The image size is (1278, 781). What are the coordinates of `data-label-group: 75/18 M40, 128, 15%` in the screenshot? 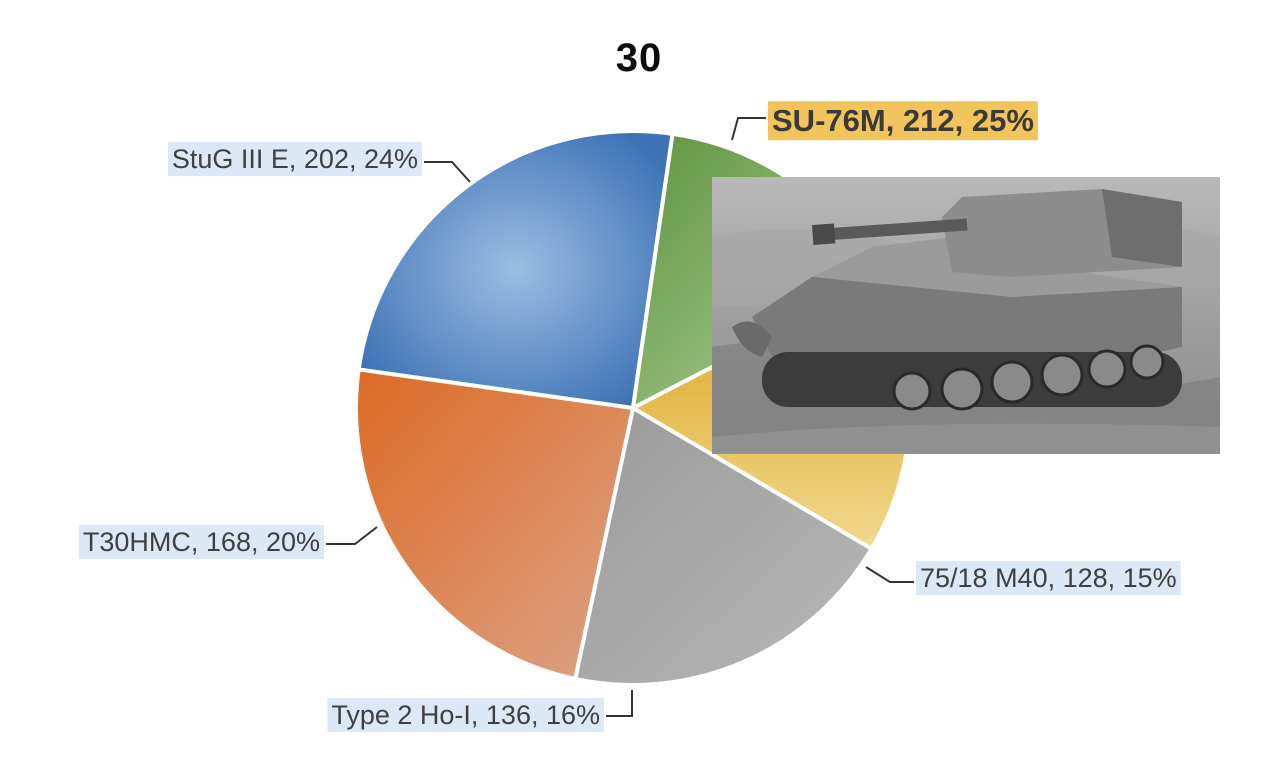 It's located at (1048, 578).